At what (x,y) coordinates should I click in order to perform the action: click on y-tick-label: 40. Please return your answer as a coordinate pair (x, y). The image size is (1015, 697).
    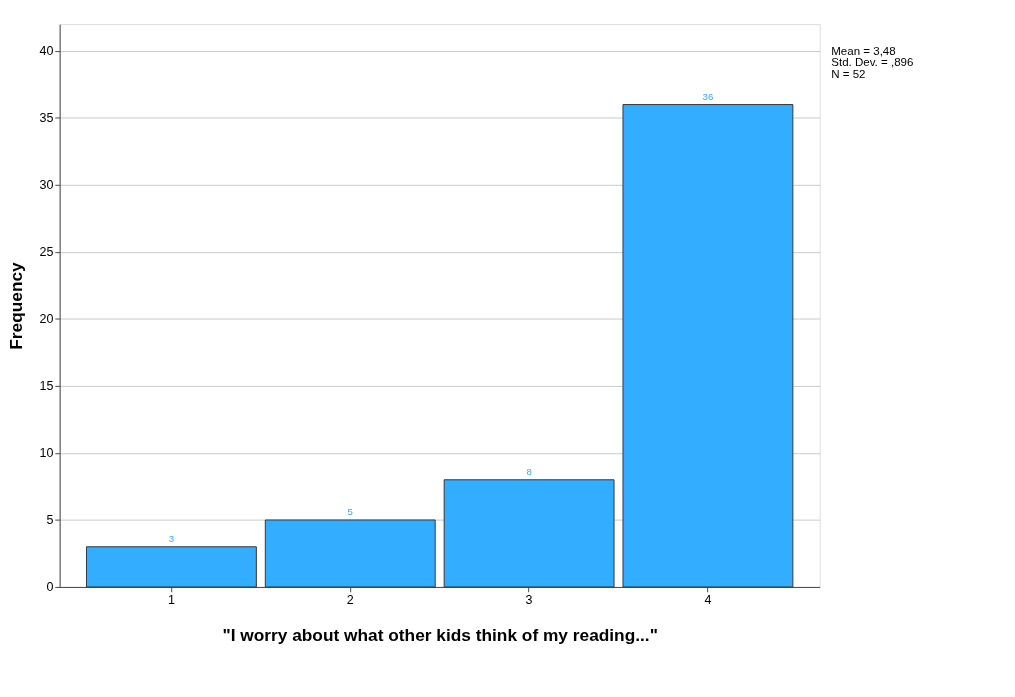
    Looking at the image, I should click on (46, 51).